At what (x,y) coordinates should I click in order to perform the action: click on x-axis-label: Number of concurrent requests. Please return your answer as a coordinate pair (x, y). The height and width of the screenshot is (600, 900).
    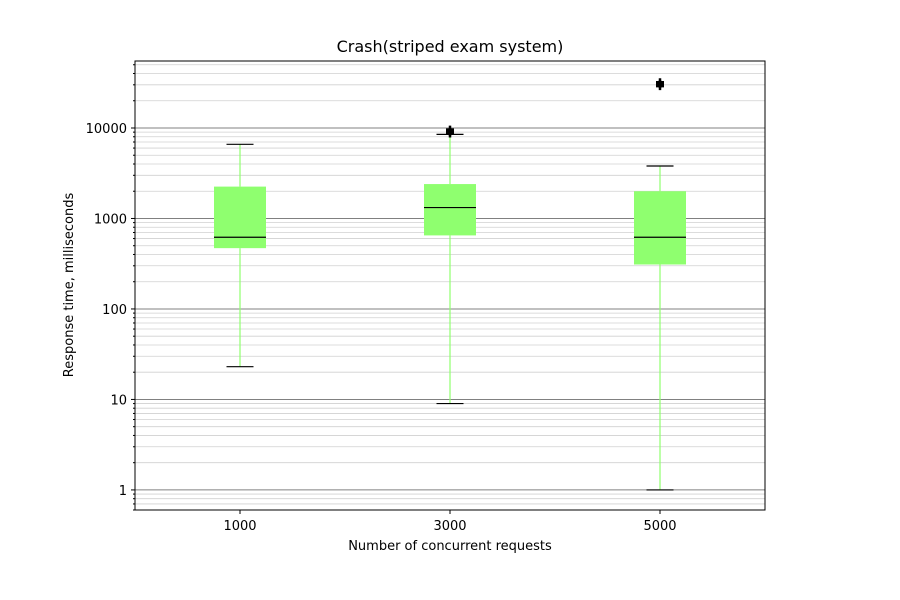
    Looking at the image, I should click on (450, 546).